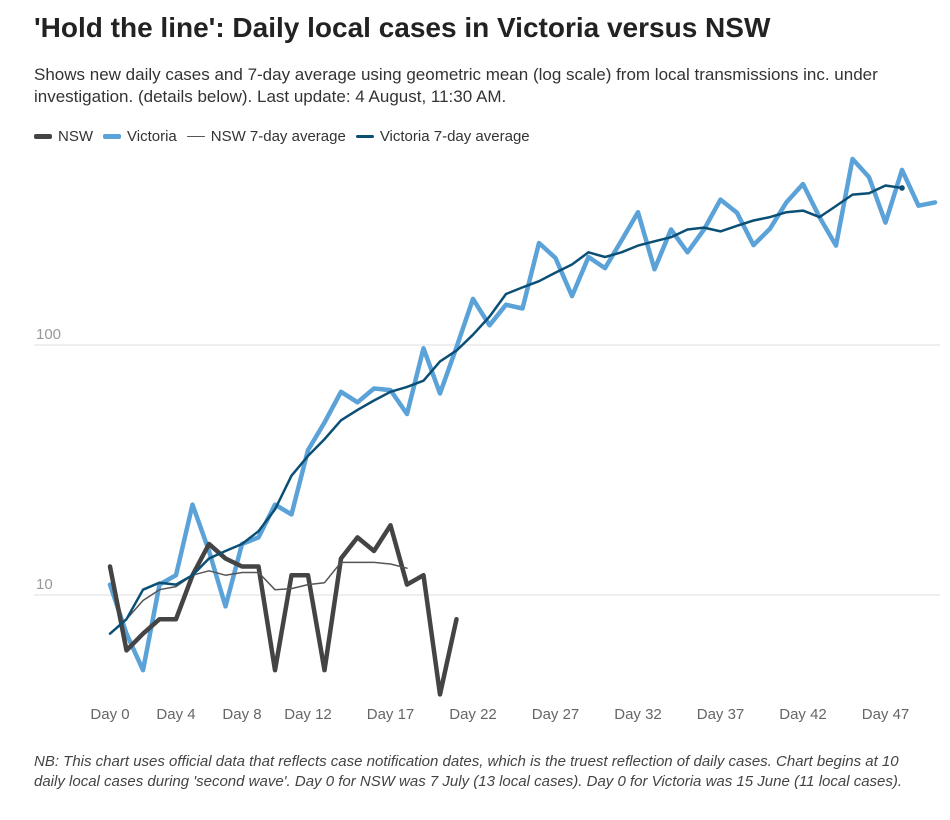  Describe the element at coordinates (109, 714) in the screenshot. I see `x-tick-label-day-0: Day 0` at that location.